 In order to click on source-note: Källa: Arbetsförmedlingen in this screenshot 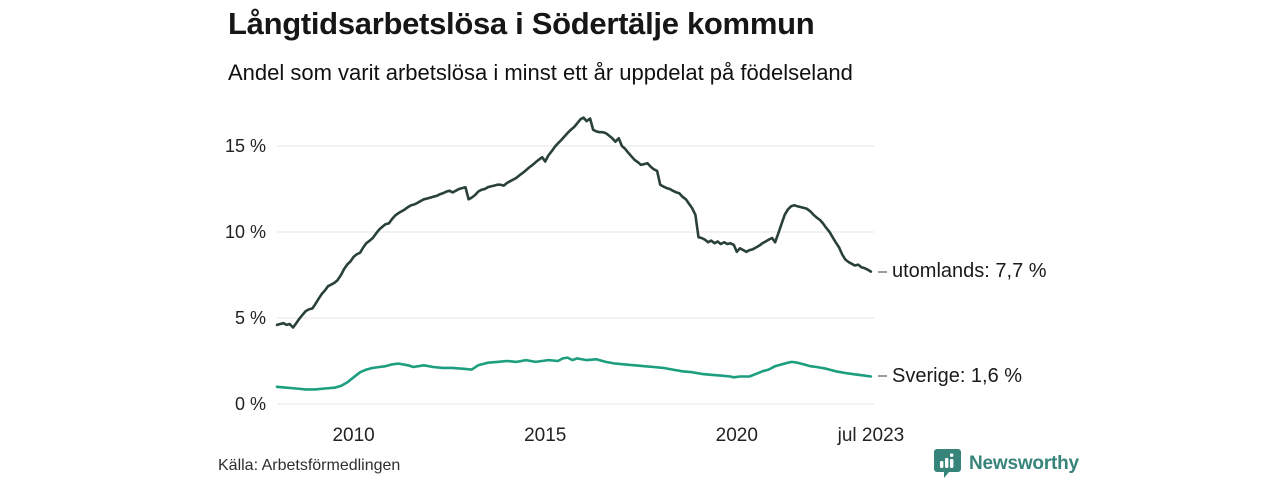, I will do `click(309, 465)`.